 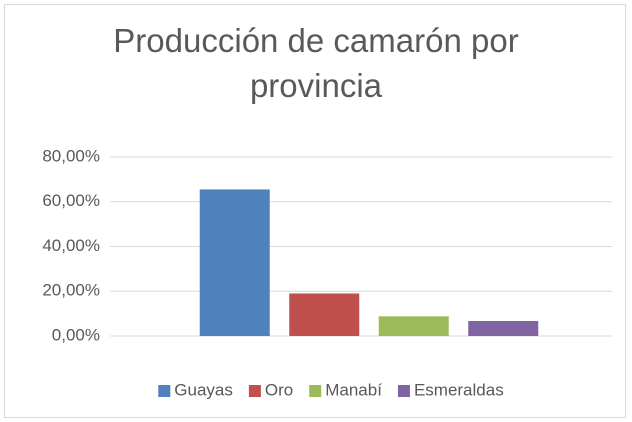 What do you see at coordinates (459, 389) in the screenshot?
I see `legend-label: Esmeraldas` at bounding box center [459, 389].